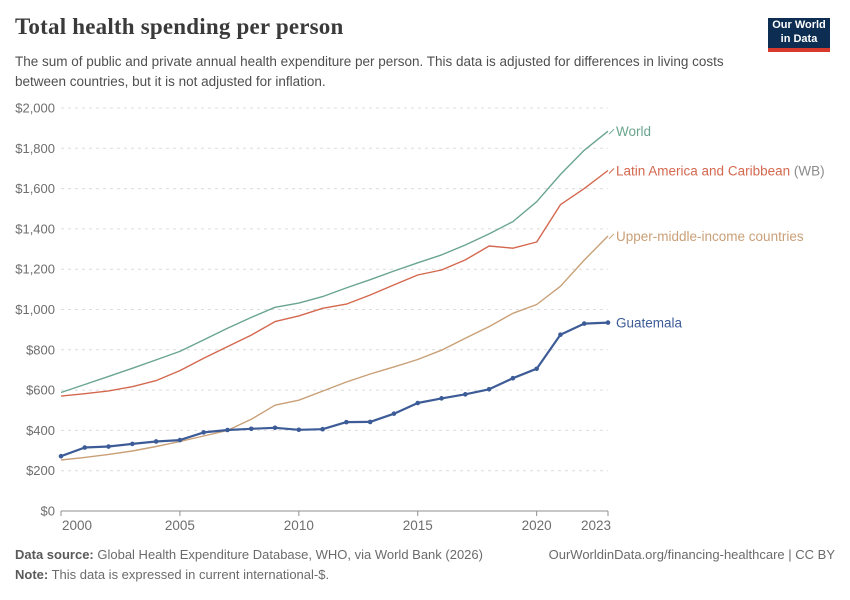 This screenshot has height=600, width=850. I want to click on y-tick-label: $200, so click(40, 470).